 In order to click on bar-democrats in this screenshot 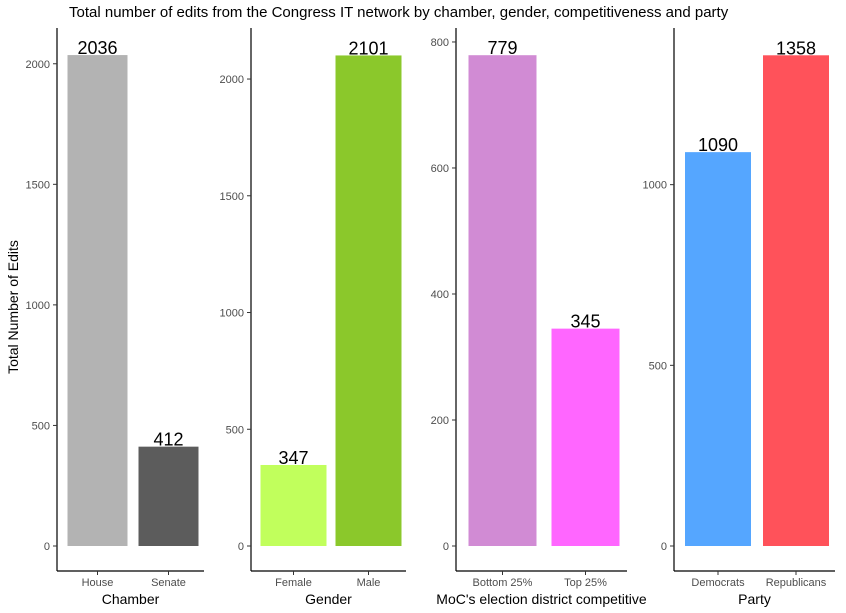, I will do `click(718, 349)`.